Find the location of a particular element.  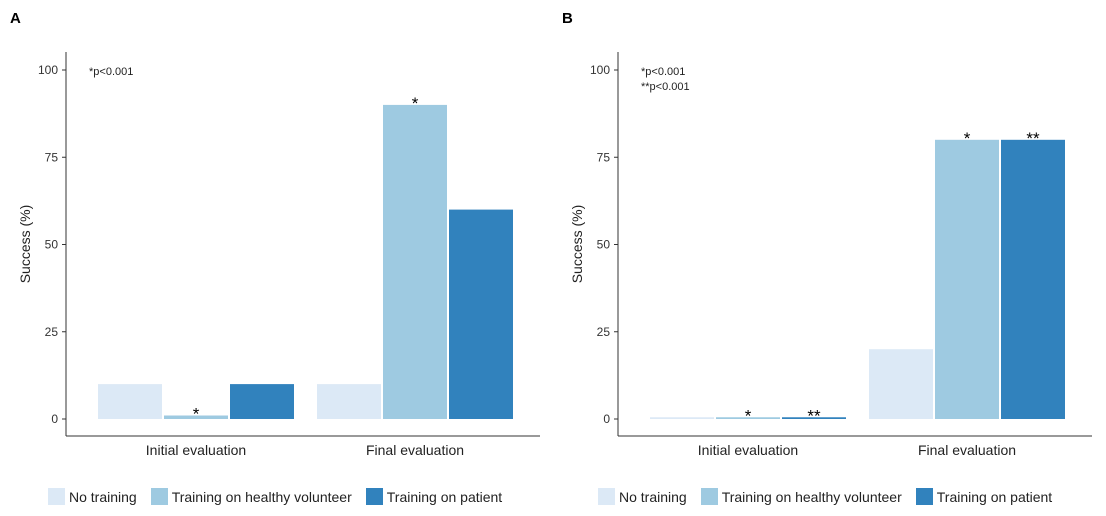

panel-a-letter: A is located at coordinates (15, 18).